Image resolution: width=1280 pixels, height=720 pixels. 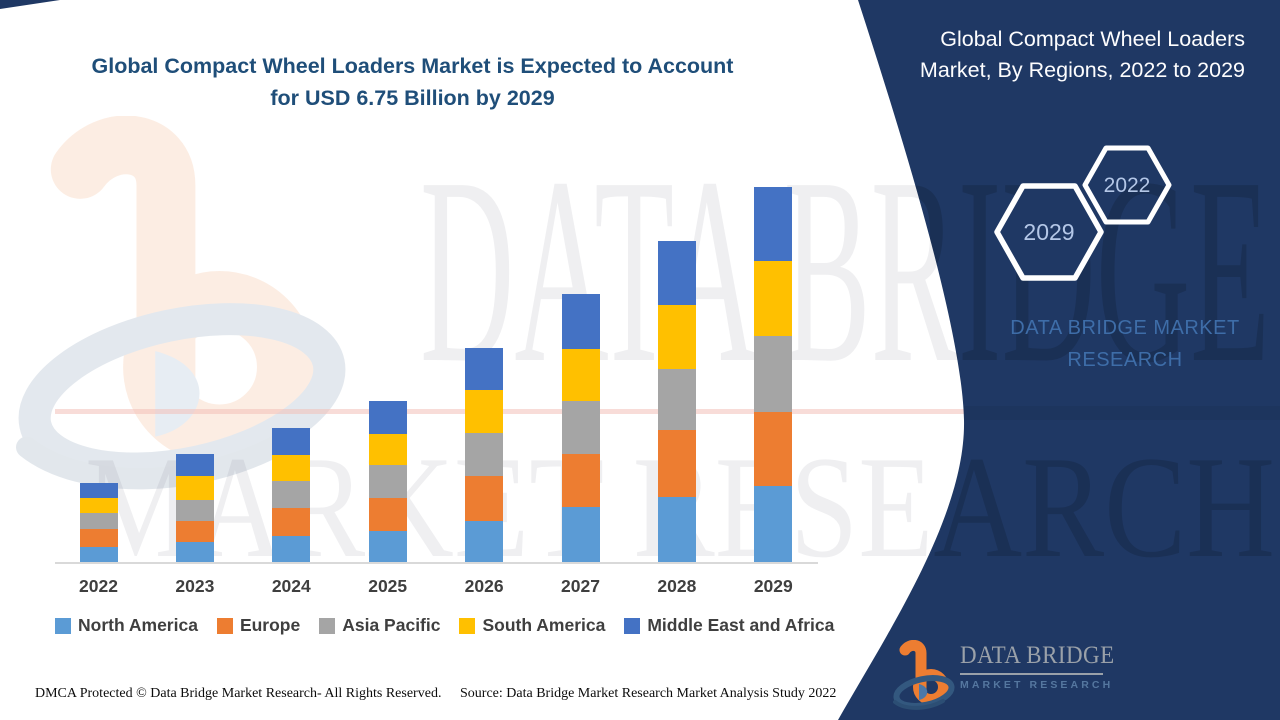 I want to click on legend-label: Europe, so click(x=270, y=625).